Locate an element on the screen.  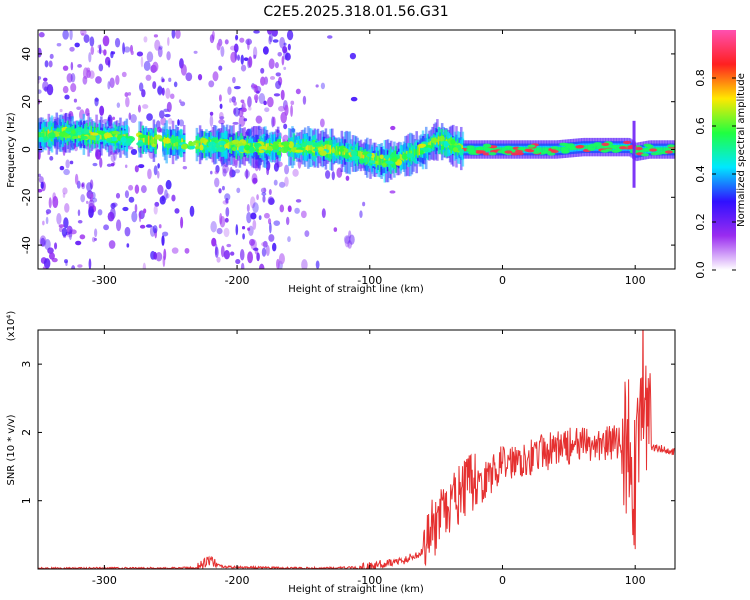
snr-y-tick-label: 1 is located at coordinates (26, 500).